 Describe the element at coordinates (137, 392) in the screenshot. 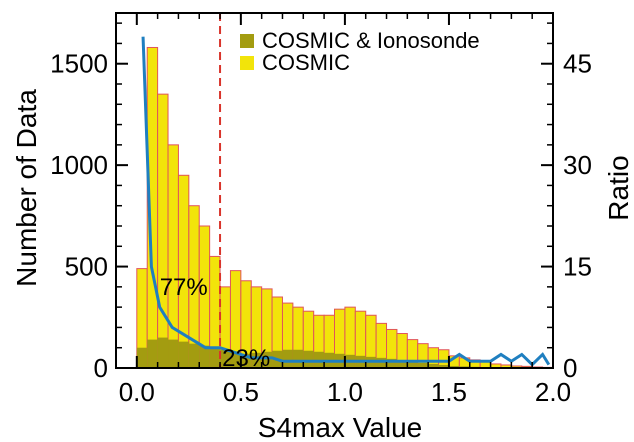

I see `x-tick-label: 0.0` at that location.